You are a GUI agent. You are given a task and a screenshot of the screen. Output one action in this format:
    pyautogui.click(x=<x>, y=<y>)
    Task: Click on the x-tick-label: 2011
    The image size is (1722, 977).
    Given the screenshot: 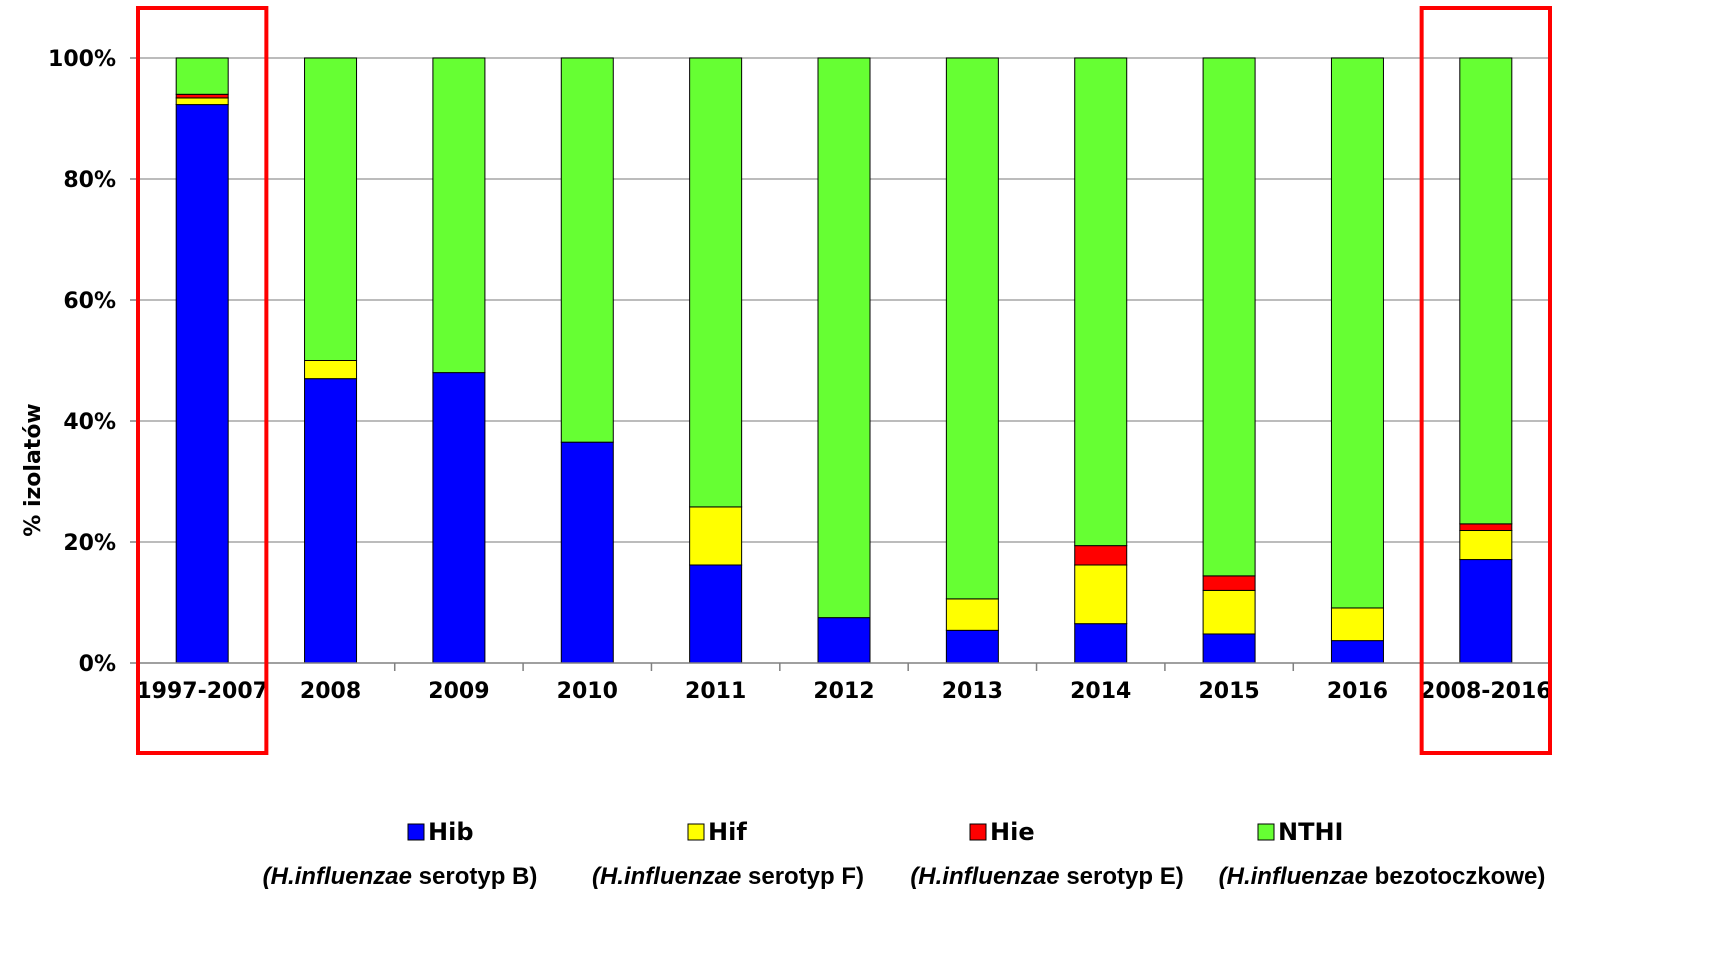 What is the action you would take?
    pyautogui.click(x=715, y=691)
    